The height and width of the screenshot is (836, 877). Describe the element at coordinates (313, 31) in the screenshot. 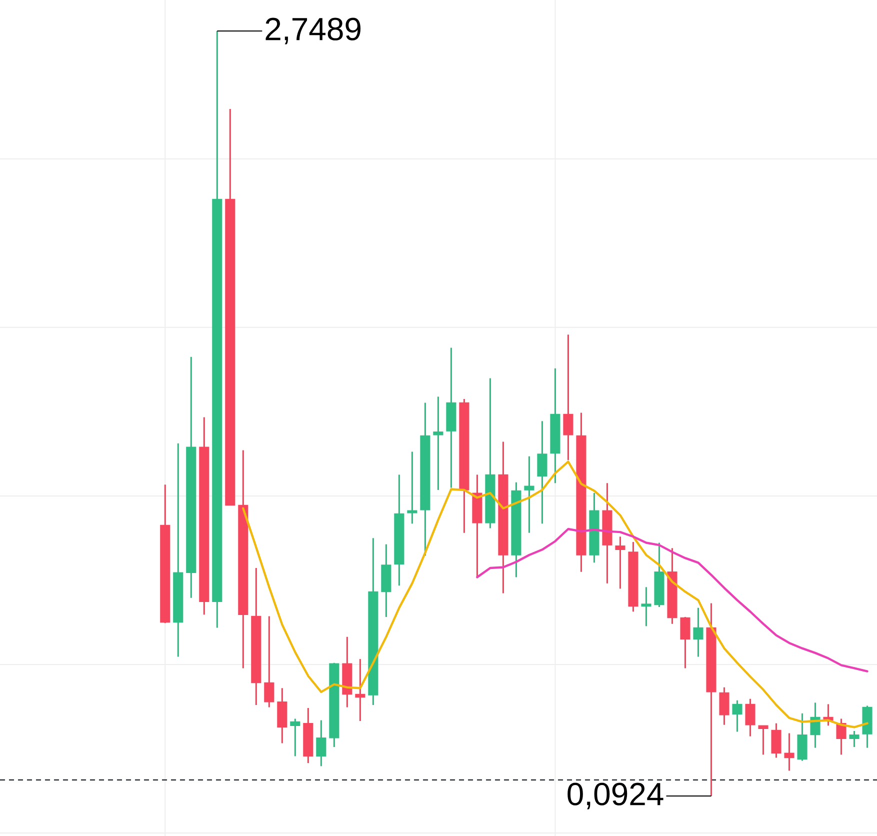

I see `annotation: 2,7489` at that location.